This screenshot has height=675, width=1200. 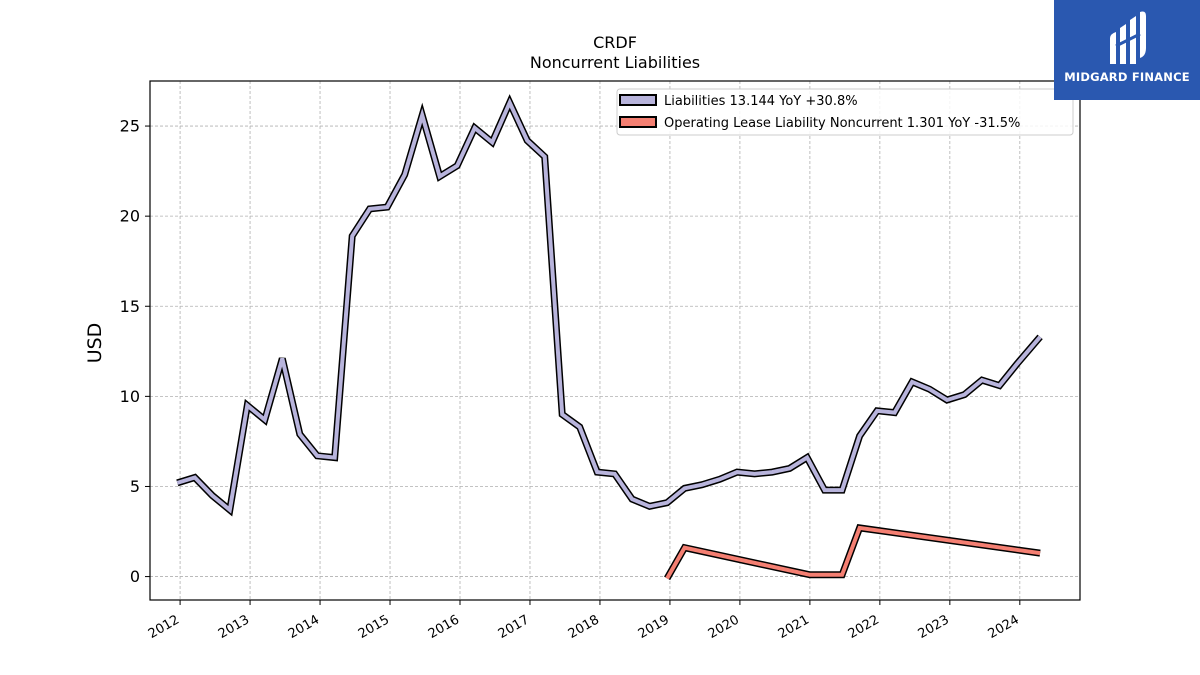 I want to click on y-axis: 0 5 10 15 20 25, so click(x=135, y=351).